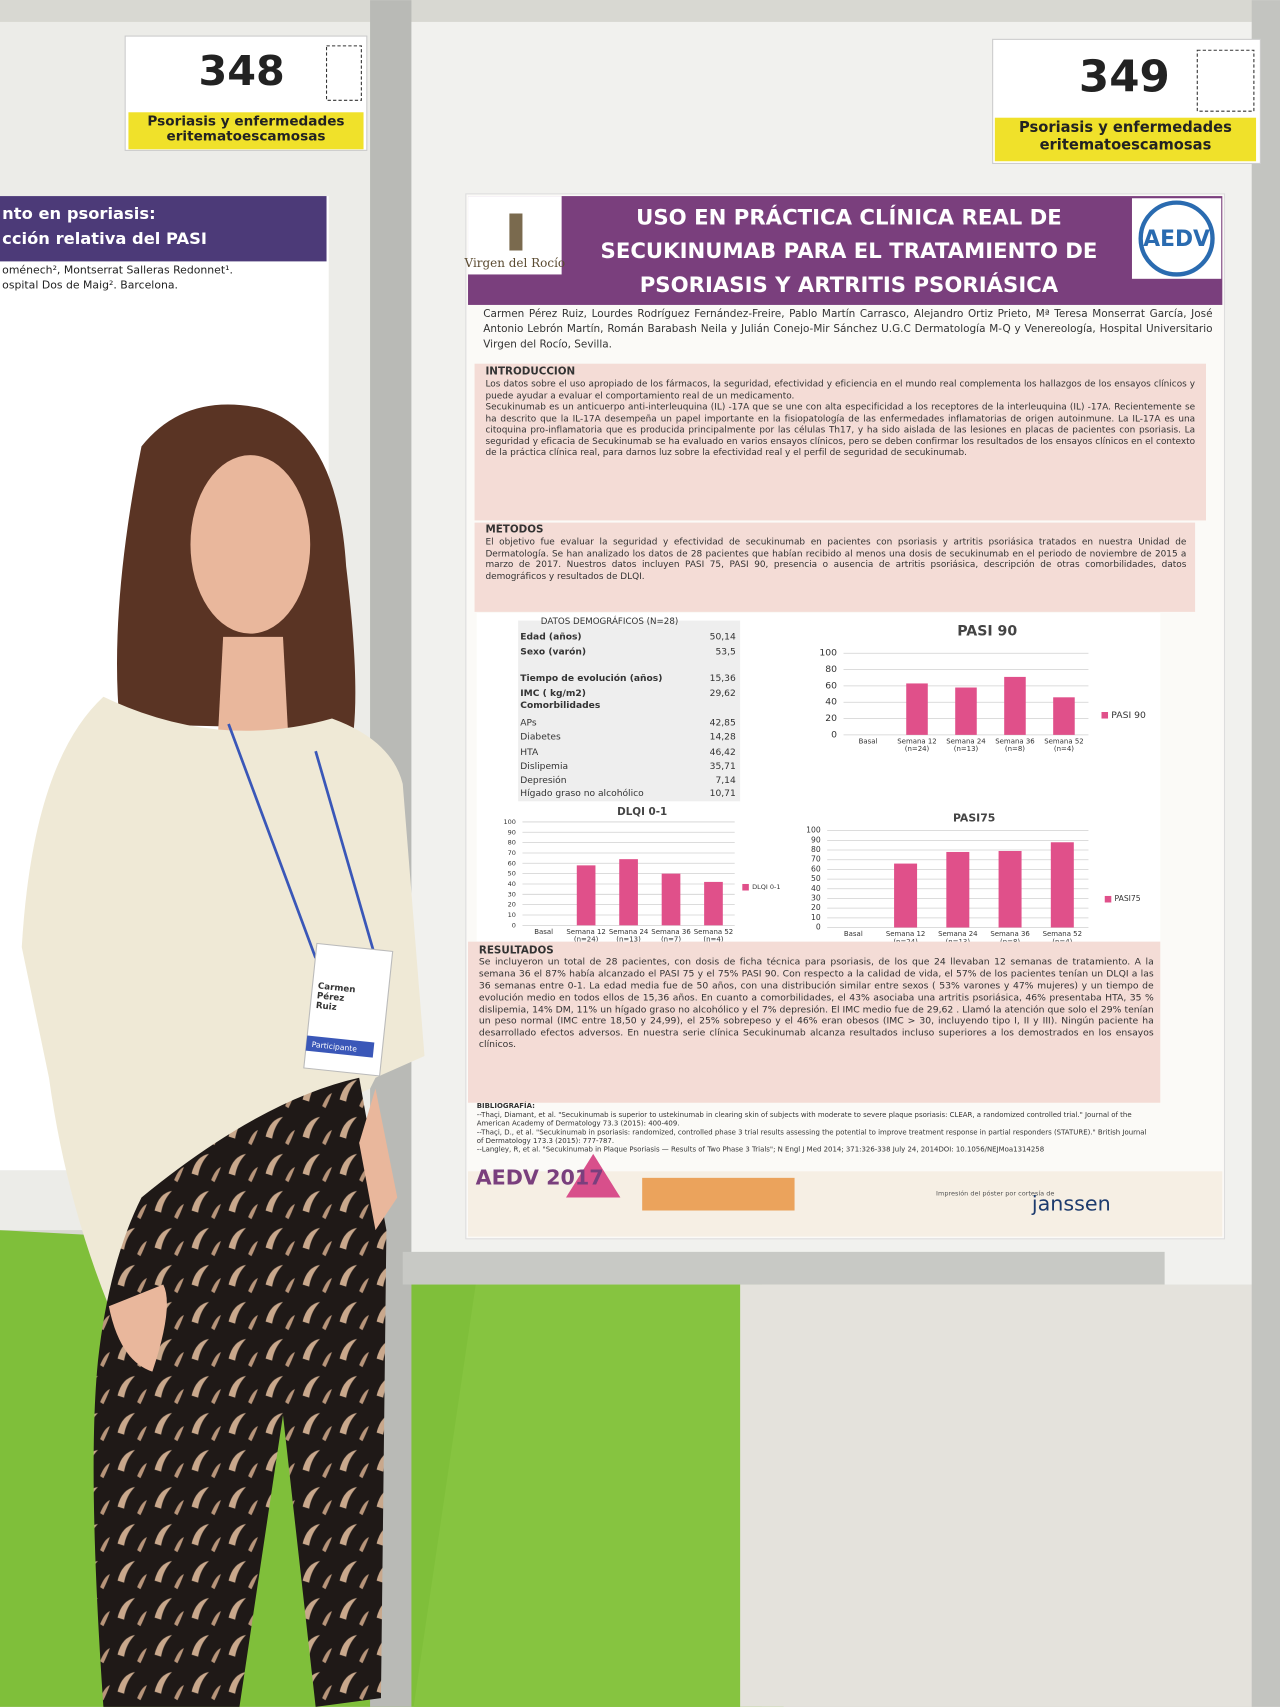  I want to click on x-tick-label-box: Semana 36 (n=7), so click(671, 936).